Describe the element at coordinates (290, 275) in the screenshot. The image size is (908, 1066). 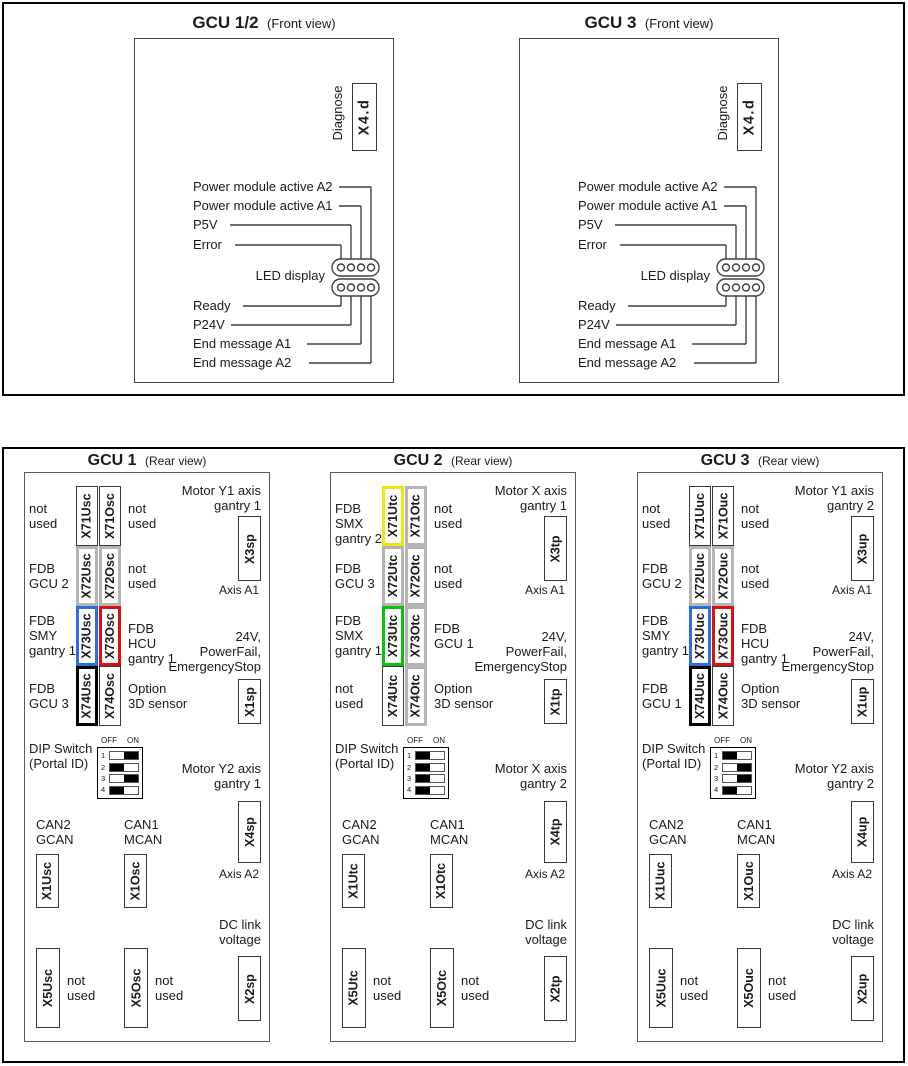
I see `led-display-label: LED display` at that location.